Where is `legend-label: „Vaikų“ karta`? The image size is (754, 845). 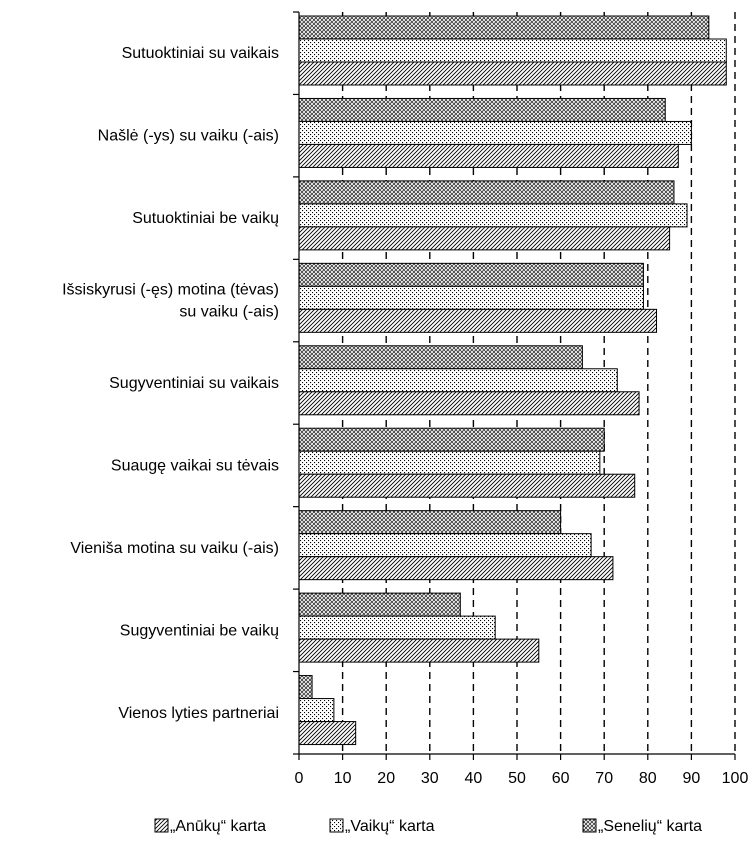 legend-label: „Vaikų“ karta is located at coordinates (390, 826).